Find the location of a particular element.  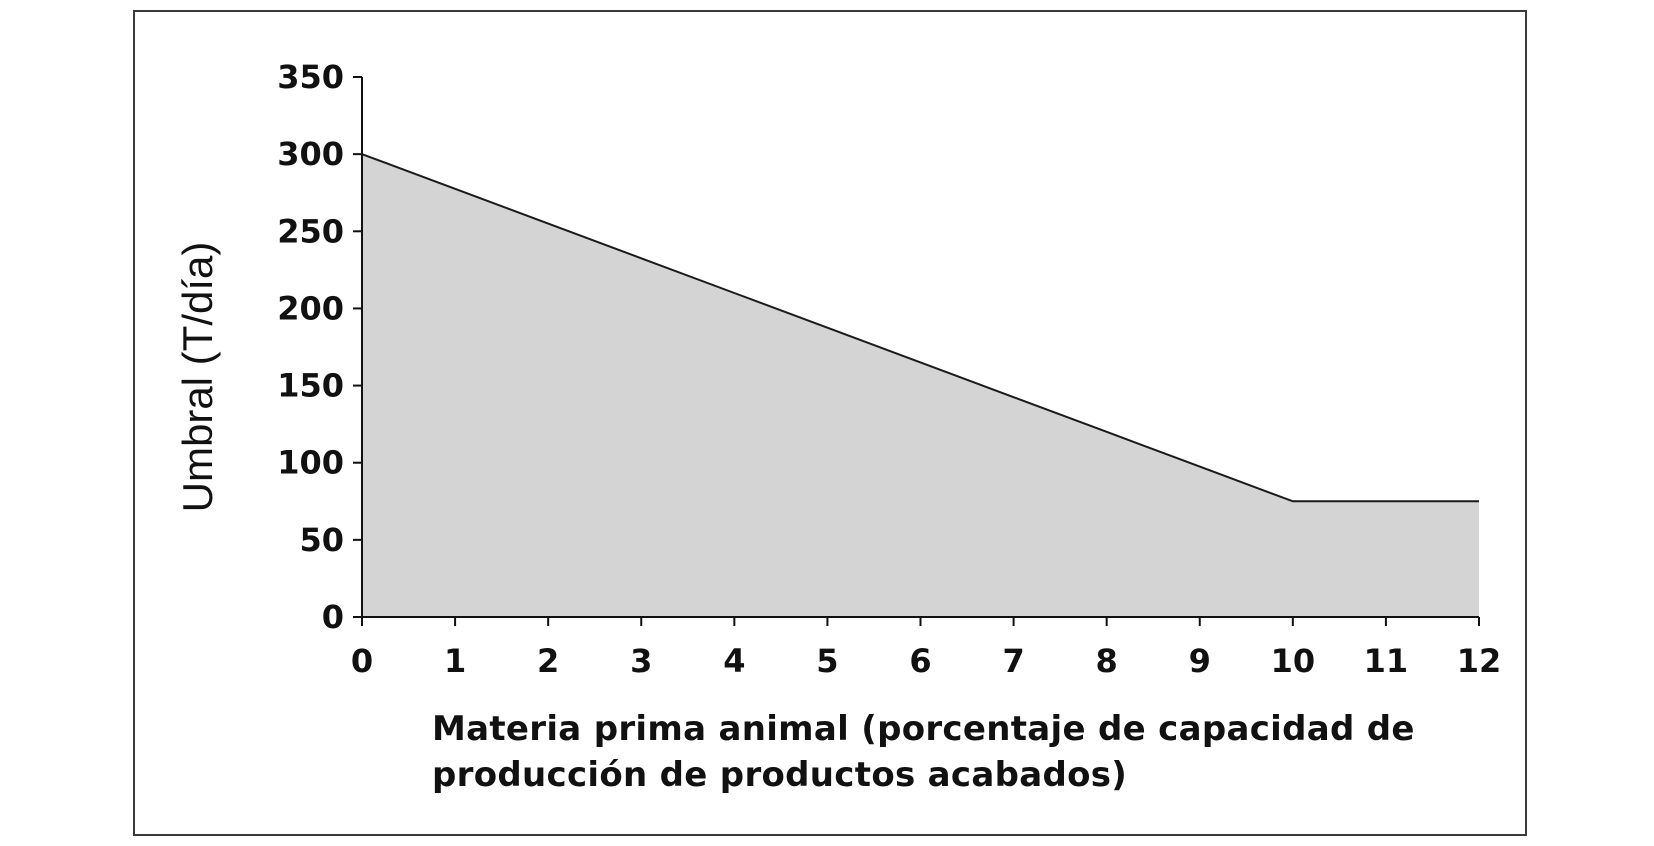

x-axis-label-line-2: producción de productos acabados) is located at coordinates (780, 775).